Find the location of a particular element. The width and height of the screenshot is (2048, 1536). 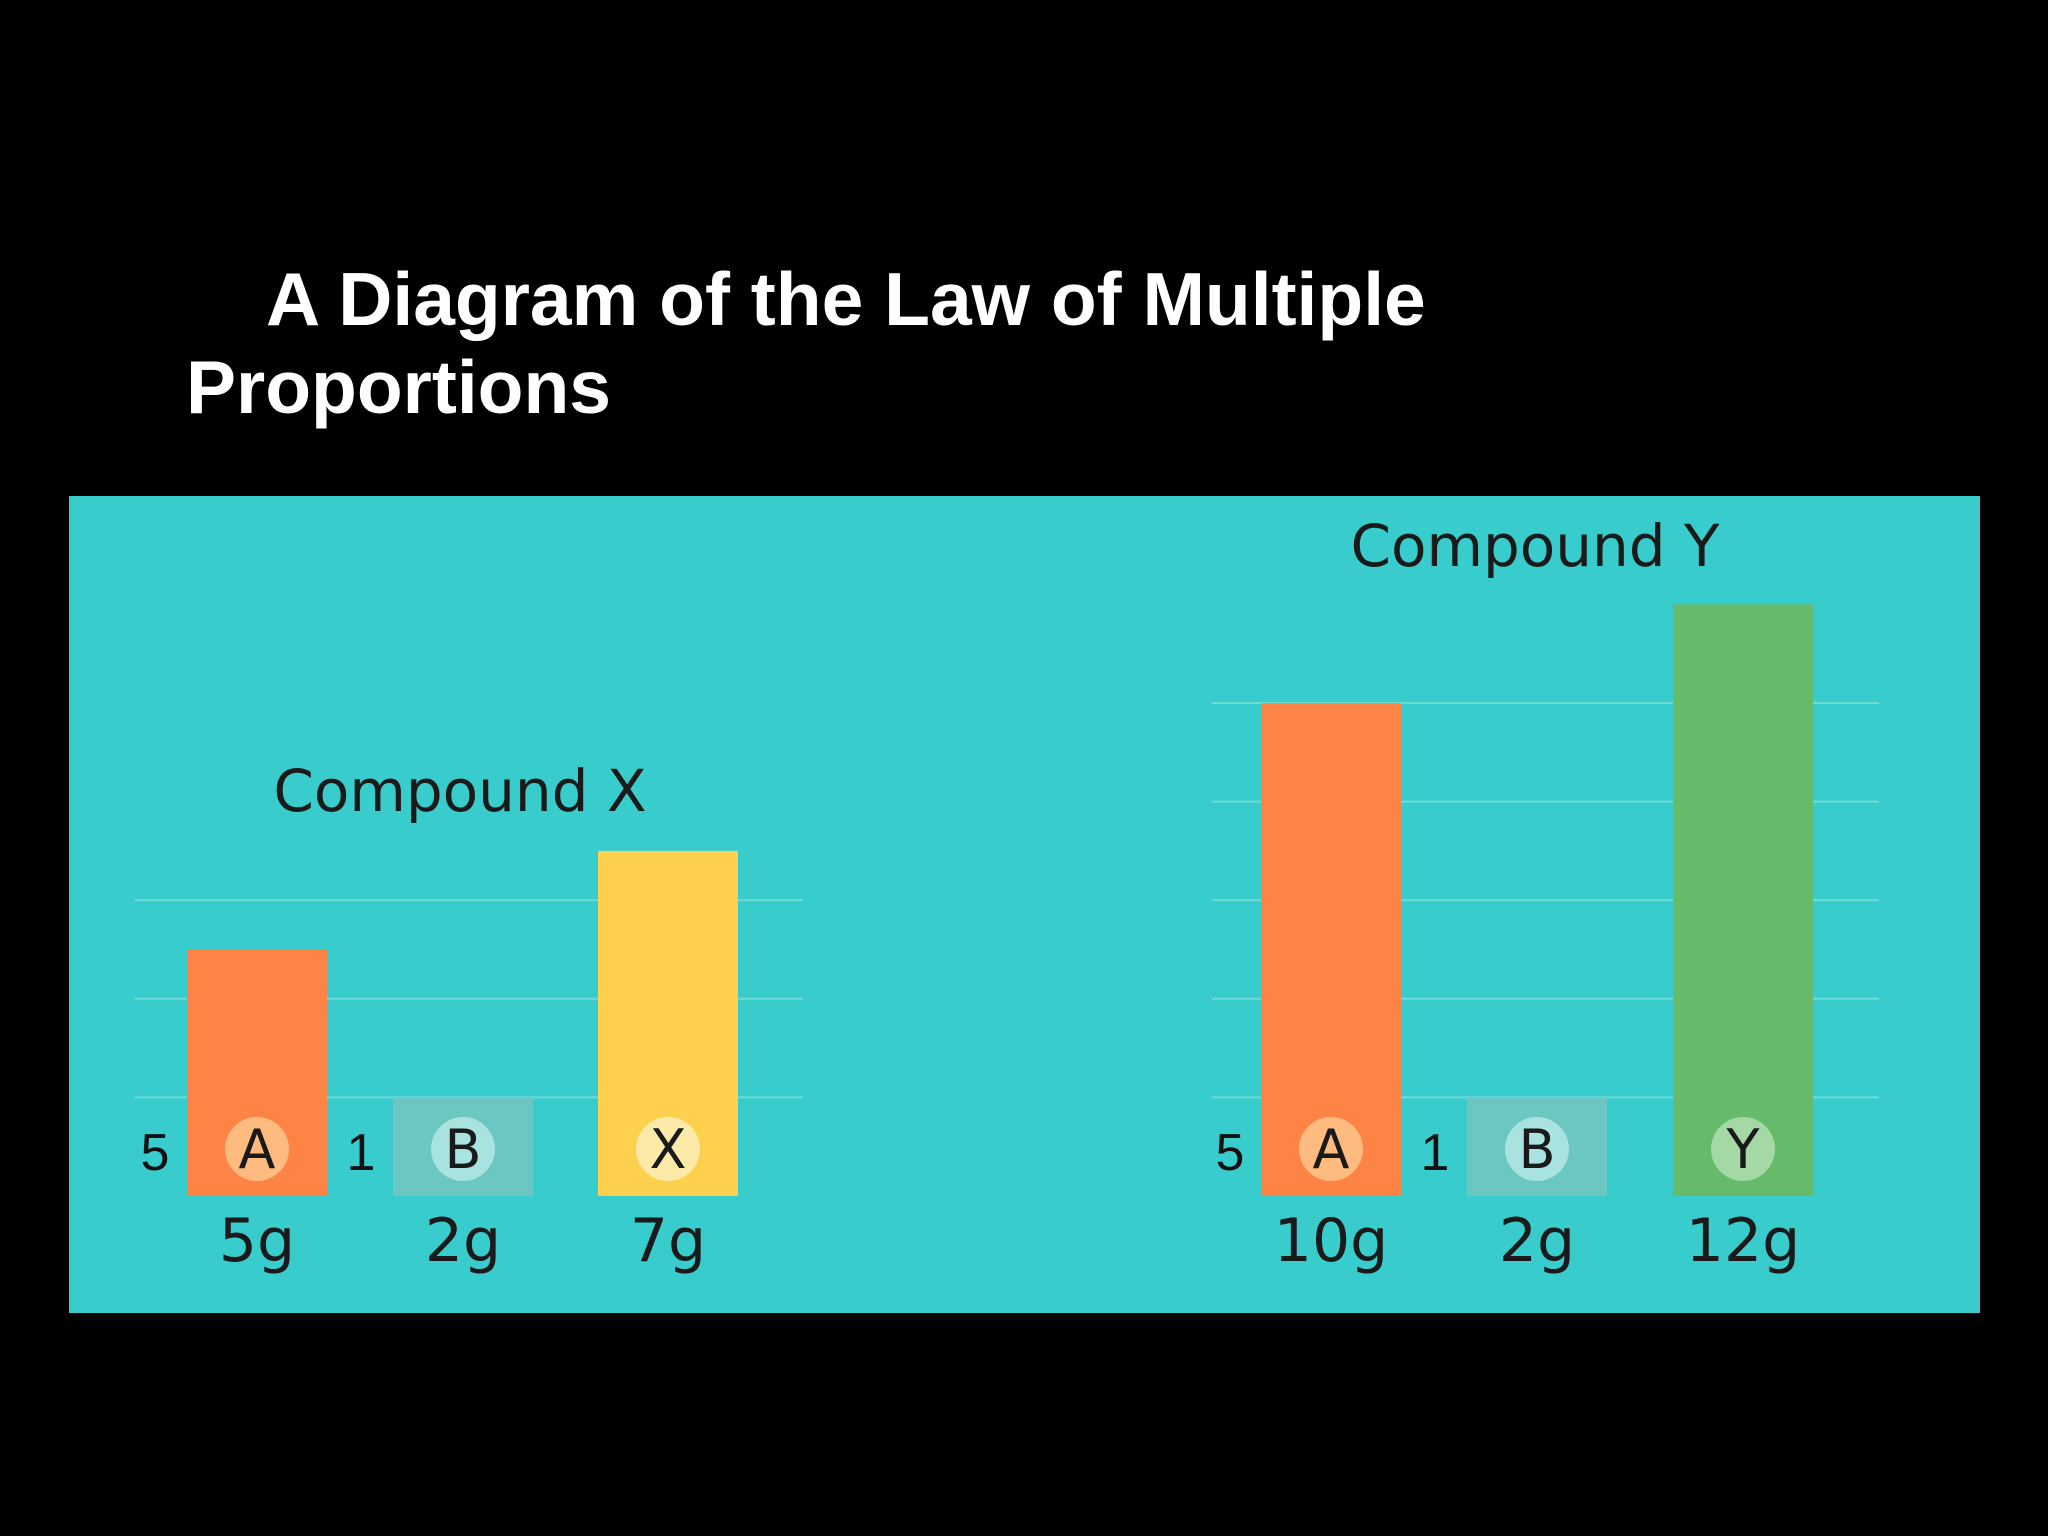

compound-y-badge-label-a: A is located at coordinates (1331, 1149).